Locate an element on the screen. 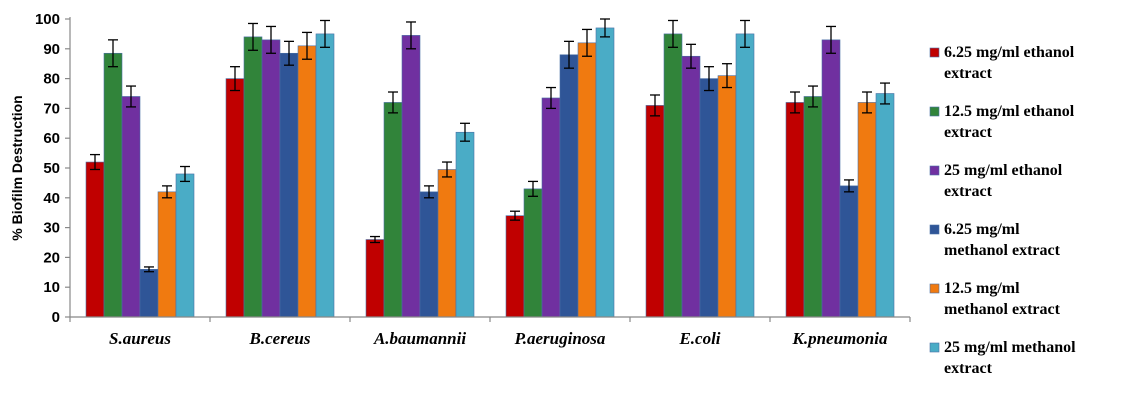  y-tick-label: 90 is located at coordinates (51, 49).